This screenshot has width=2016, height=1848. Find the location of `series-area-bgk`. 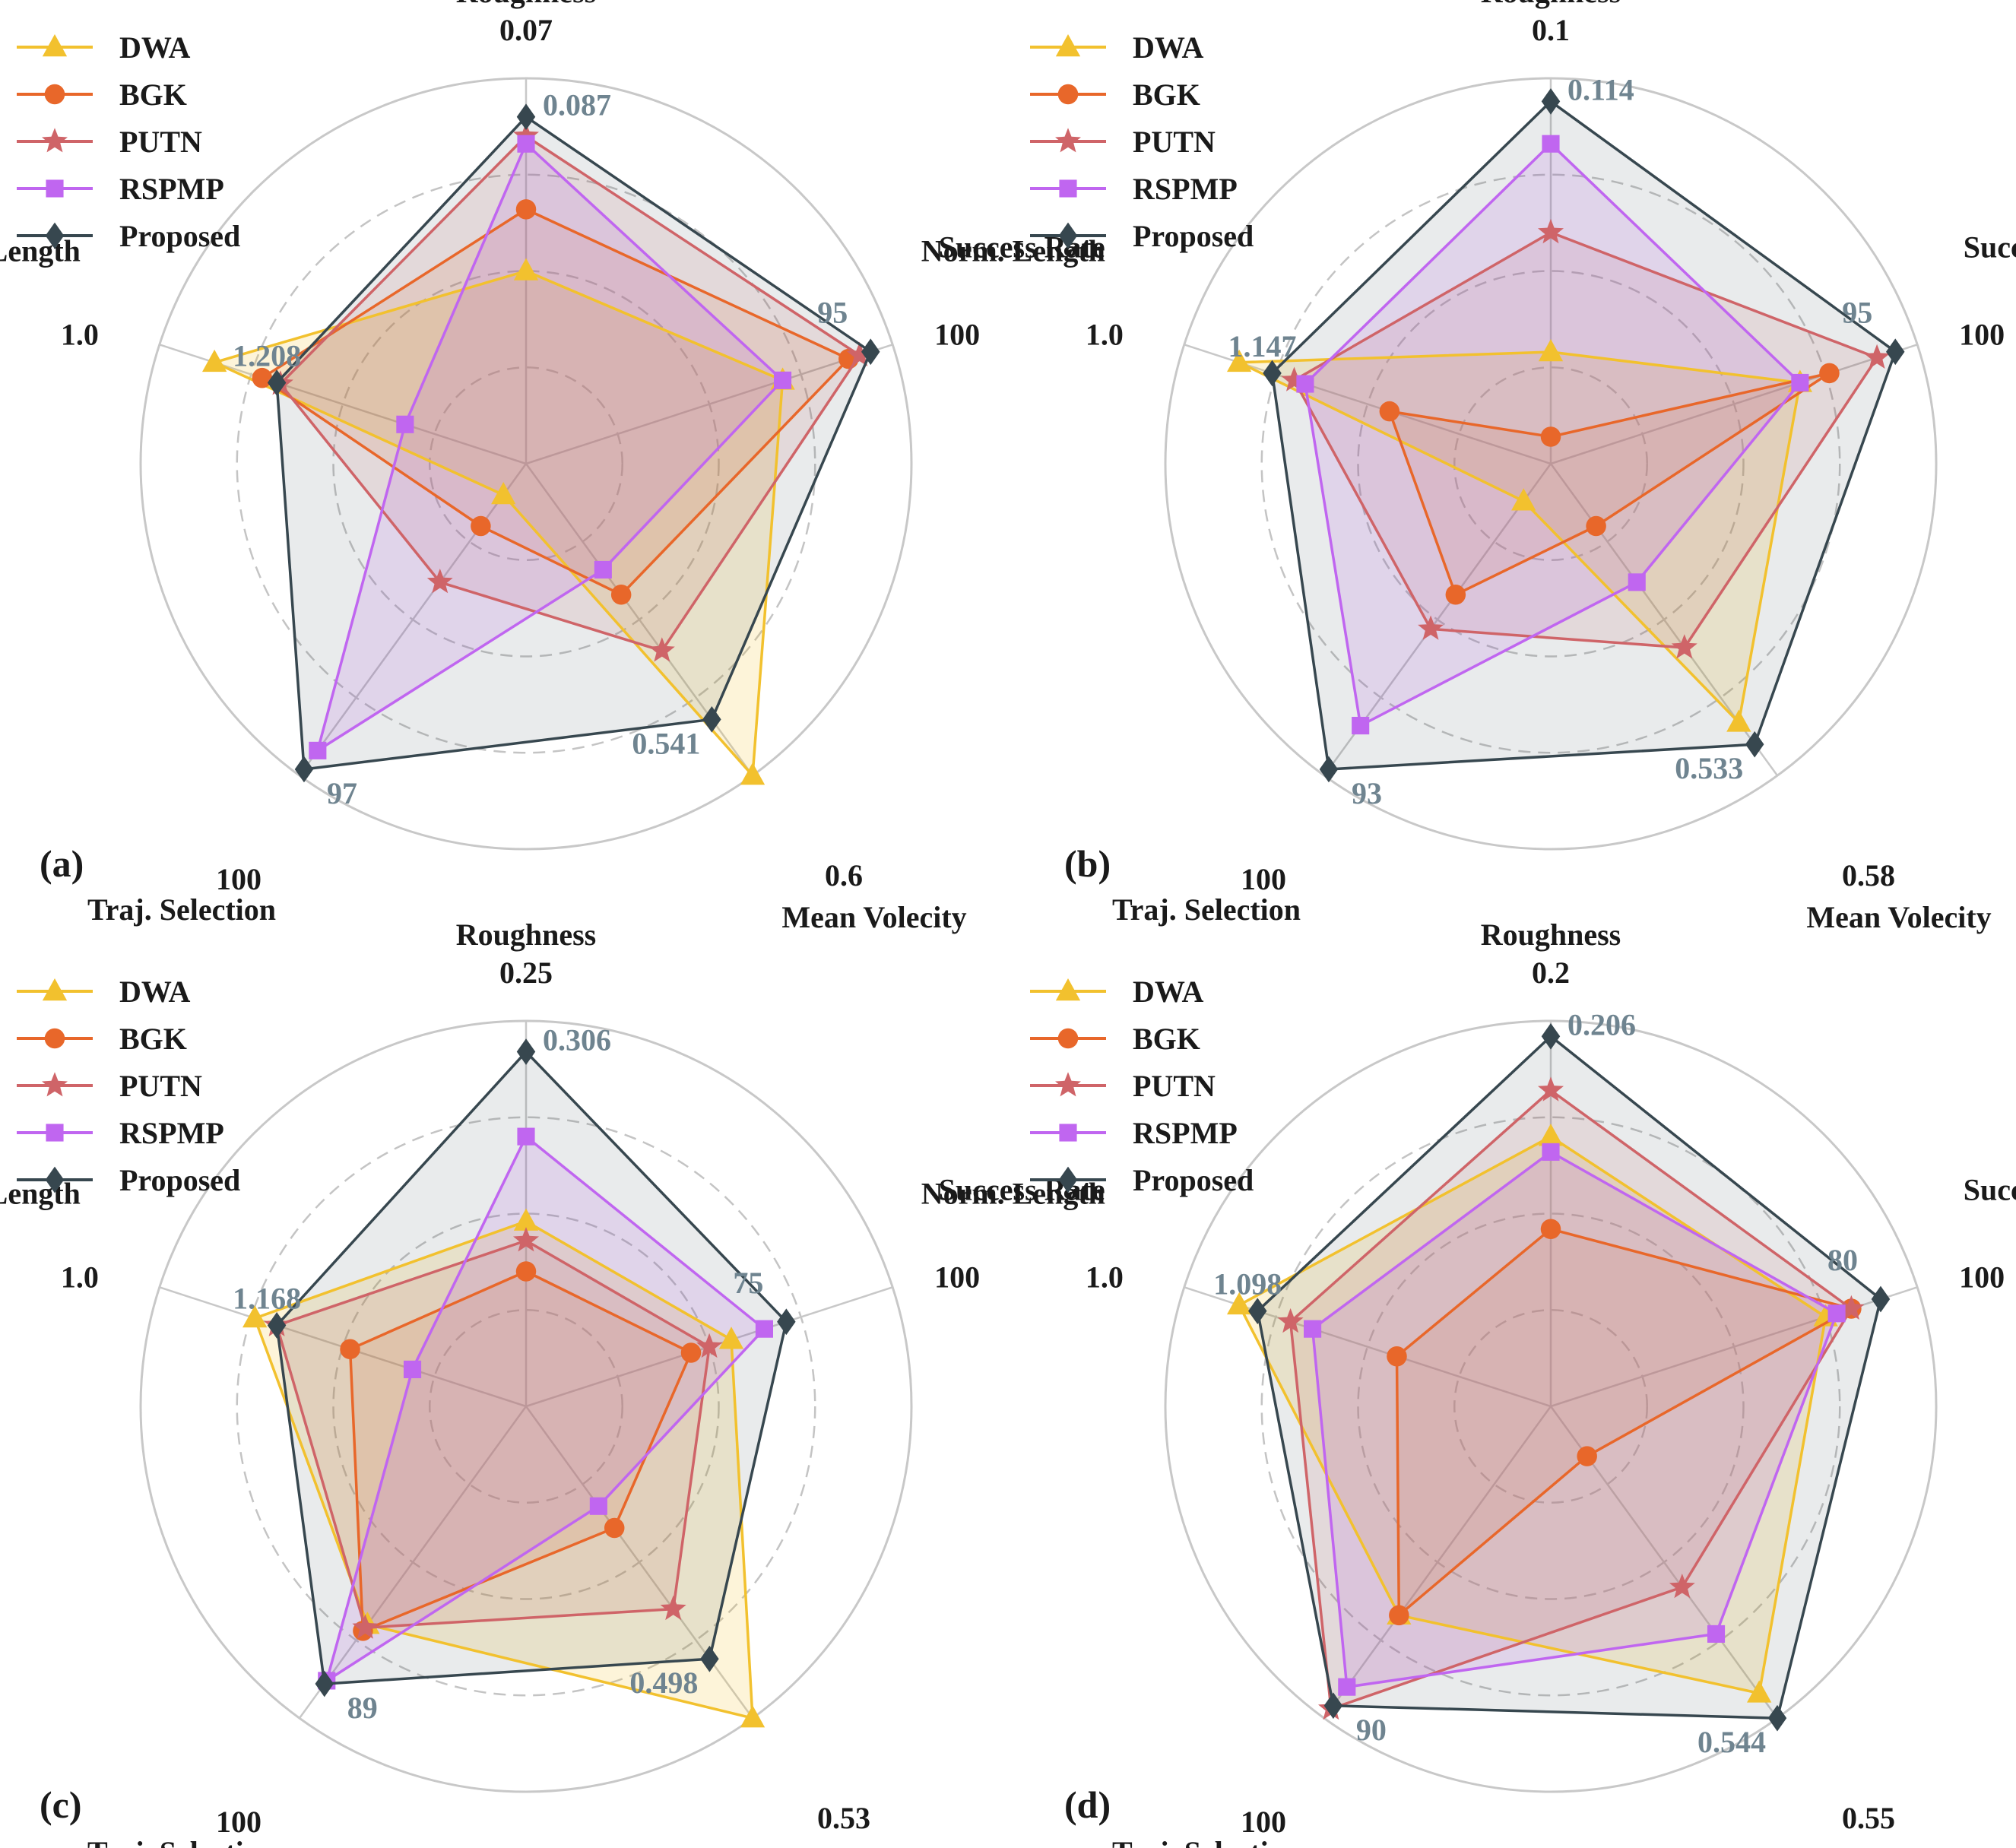

series-area-bgk is located at coordinates (1609, 483).